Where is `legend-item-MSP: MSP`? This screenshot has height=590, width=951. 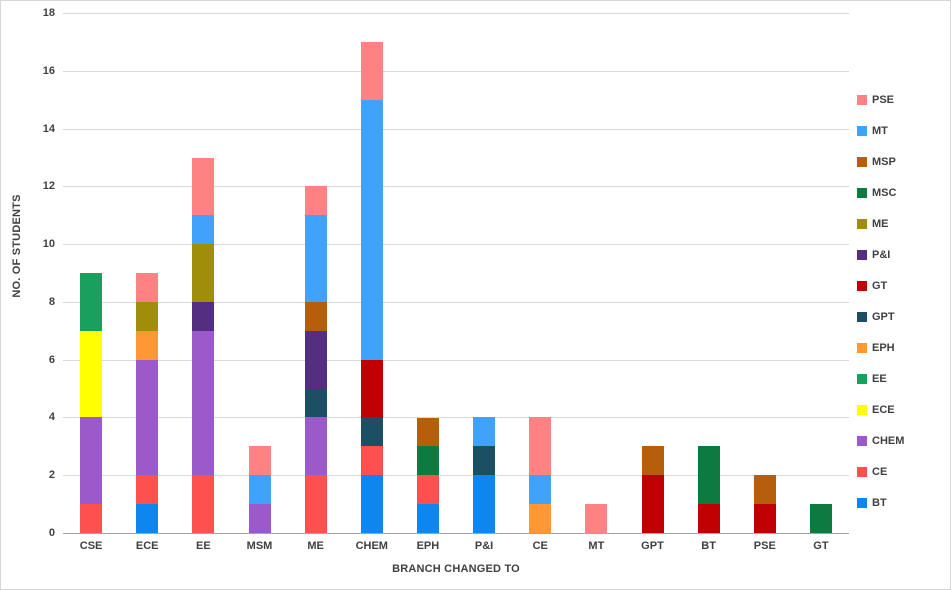 legend-item-MSP: MSP is located at coordinates (880, 161).